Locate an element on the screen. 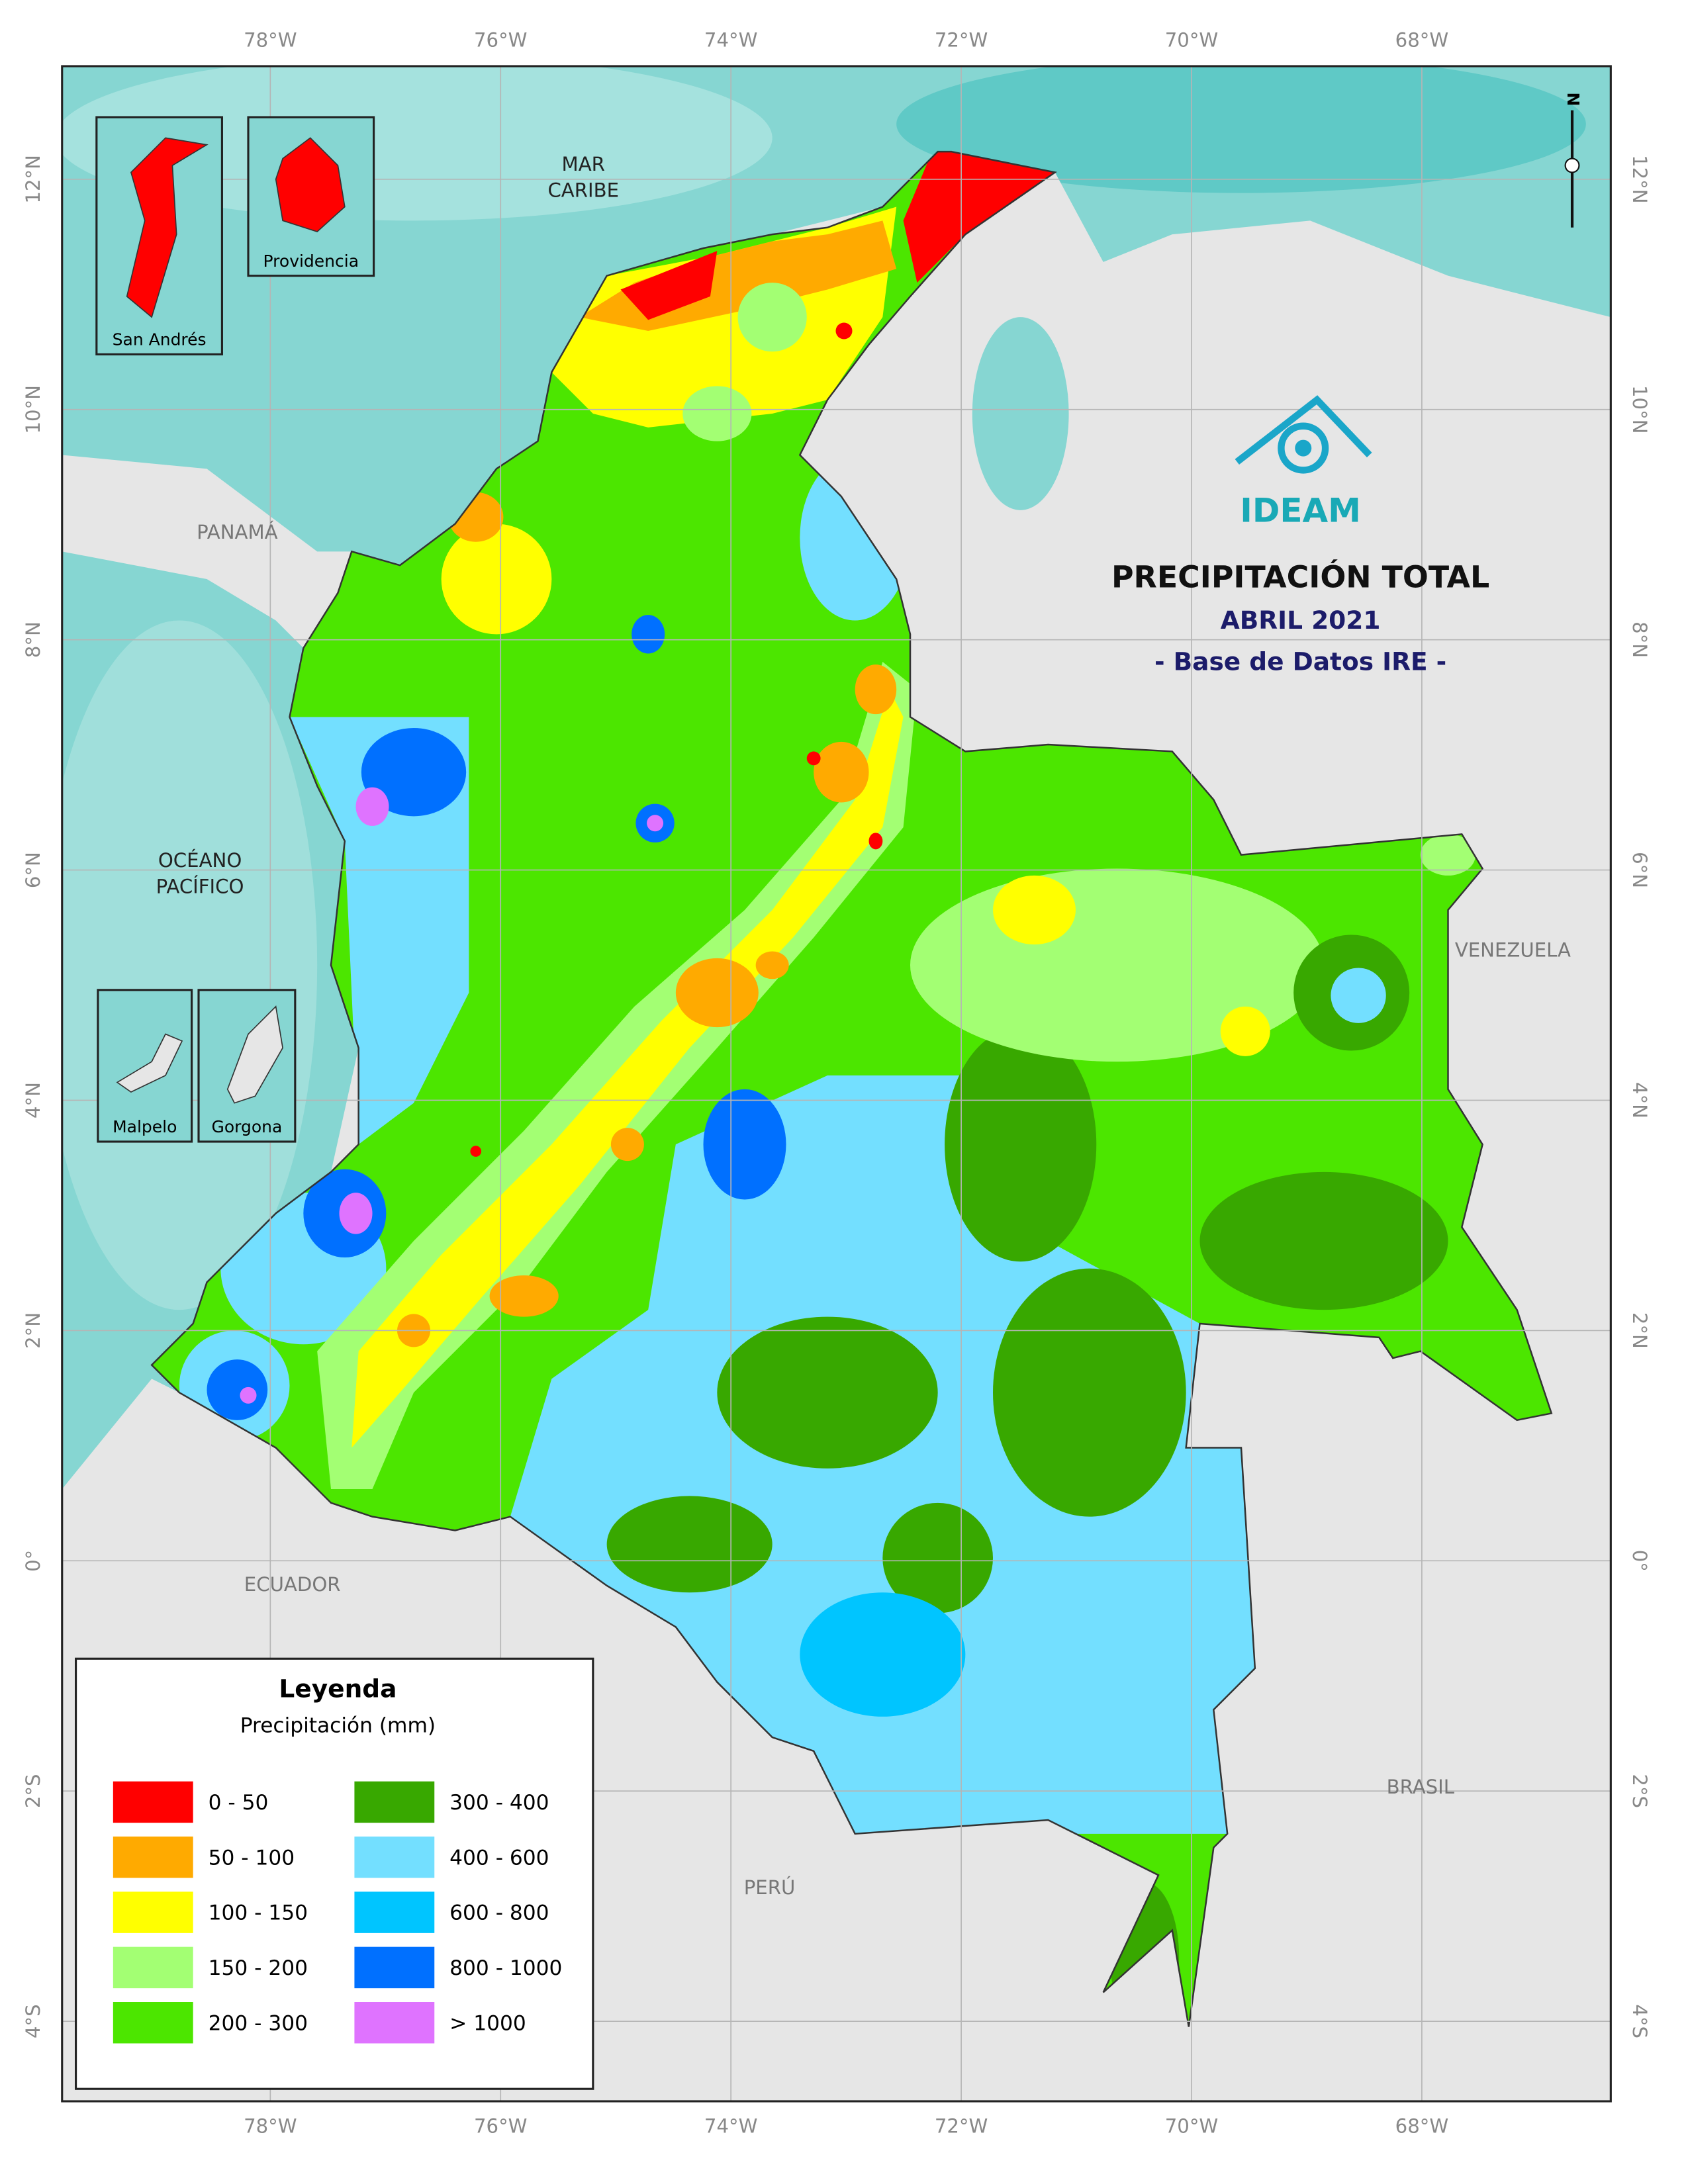 Image resolution: width=1688 pixels, height=2184 pixels. inset-label: San Andrés is located at coordinates (160, 339).